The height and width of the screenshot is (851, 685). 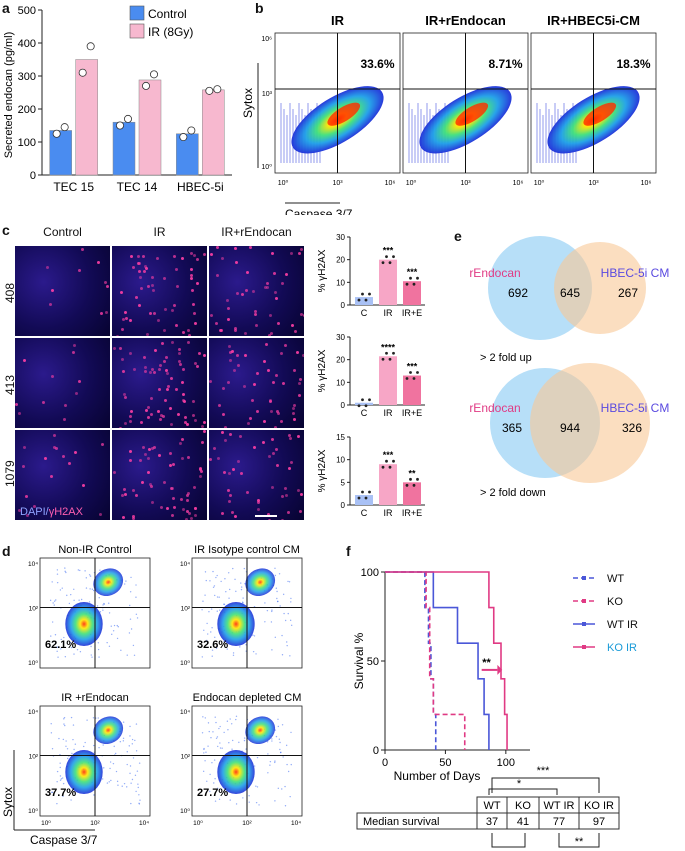 What do you see at coordinates (150, 127) in the screenshot?
I see `bar-ir-8gy-` at bounding box center [150, 127].